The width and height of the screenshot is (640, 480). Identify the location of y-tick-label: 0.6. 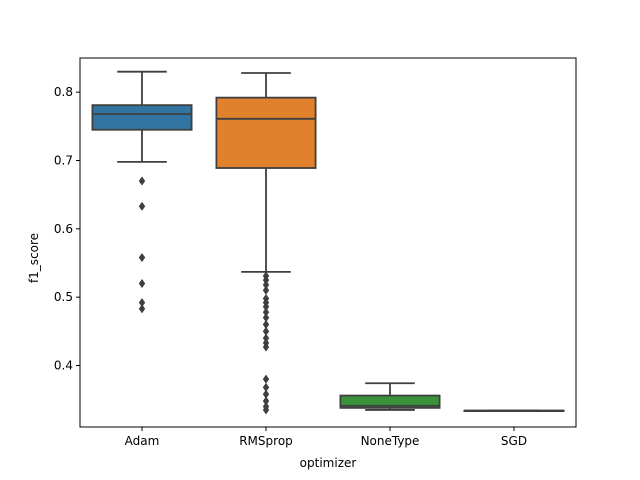
(63, 229).